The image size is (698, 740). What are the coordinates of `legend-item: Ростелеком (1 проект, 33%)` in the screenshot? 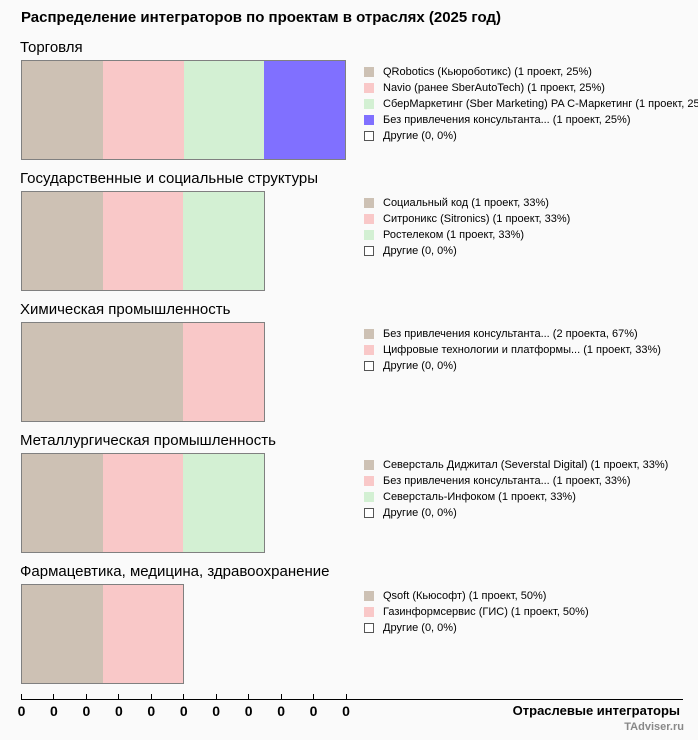 It's located at (467, 235).